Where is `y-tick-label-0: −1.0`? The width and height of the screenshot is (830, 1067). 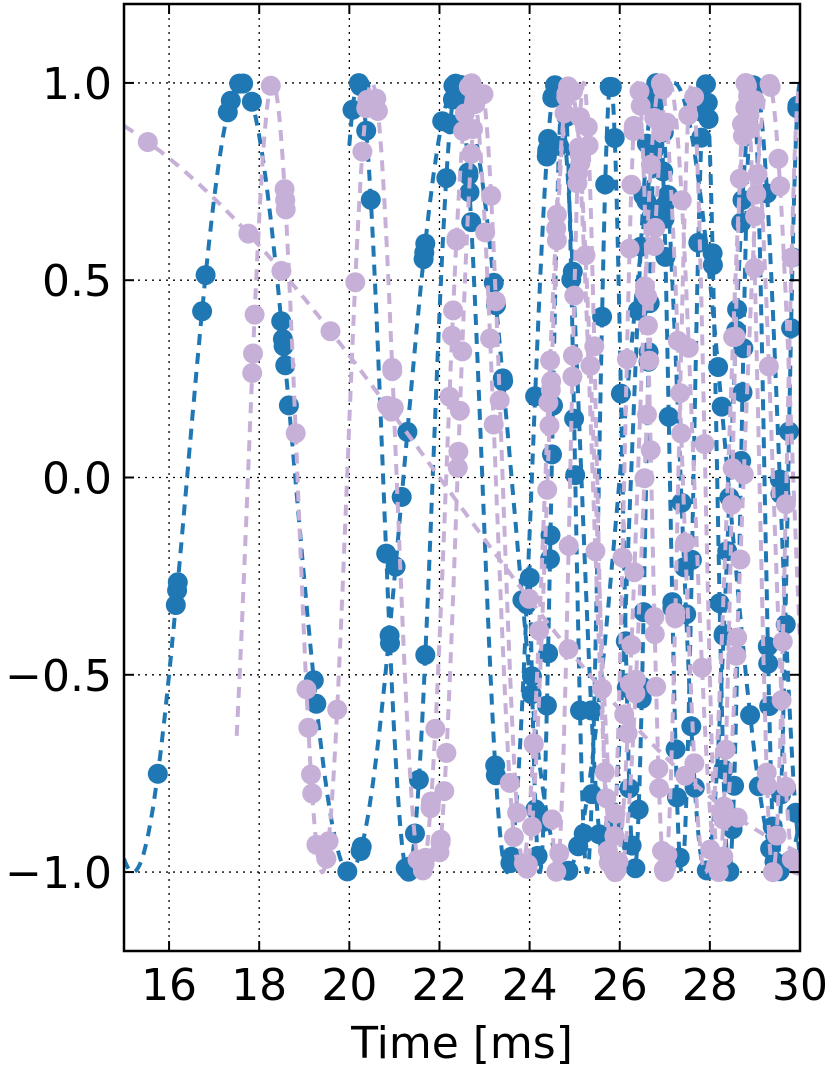
y-tick-label-0: −1.0 is located at coordinates (58, 873).